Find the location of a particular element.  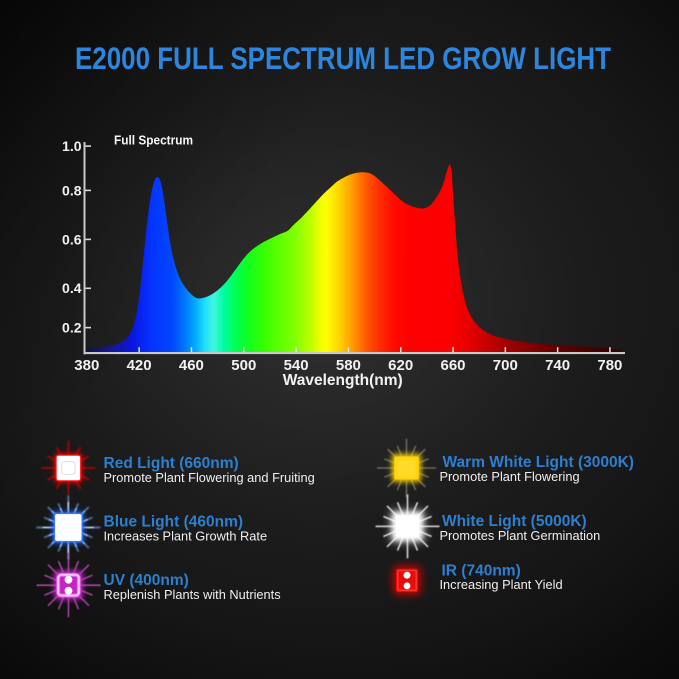

svg-text: Full Spectrum is located at coordinates (153, 139).